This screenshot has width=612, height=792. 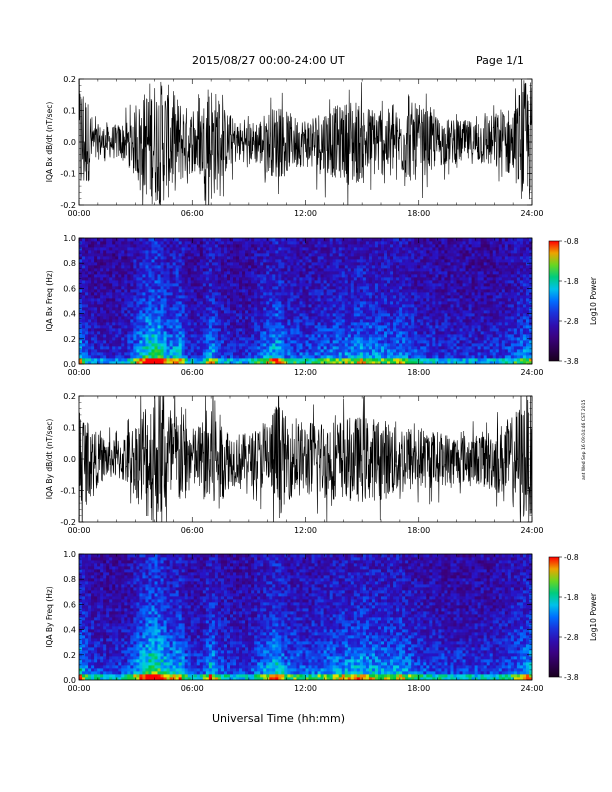 What do you see at coordinates (584, 439) in the screenshot?
I see `generation-stamp-text: ant Wed Sep 16 09:04:46 CST 2015` at bounding box center [584, 439].